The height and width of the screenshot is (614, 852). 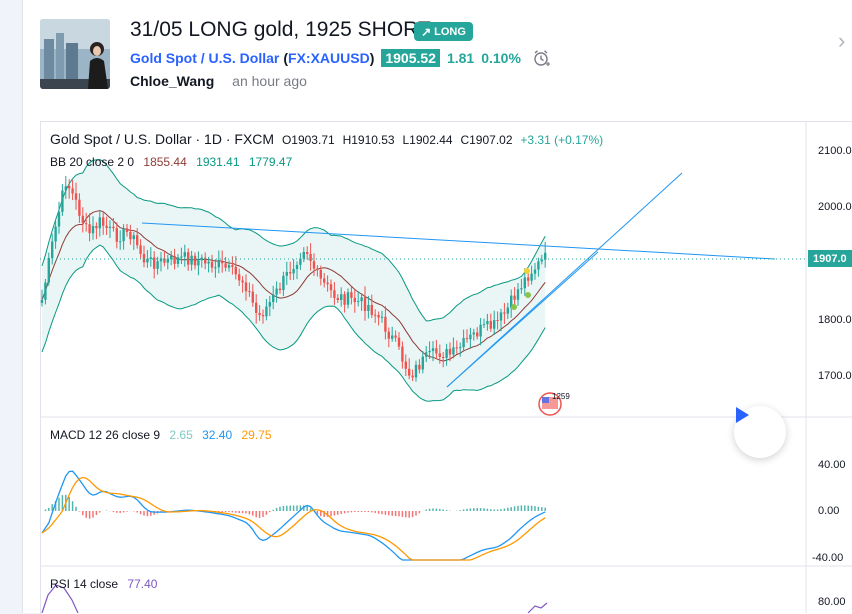 I want to click on us-flag-event-icon, so click(x=550, y=404).